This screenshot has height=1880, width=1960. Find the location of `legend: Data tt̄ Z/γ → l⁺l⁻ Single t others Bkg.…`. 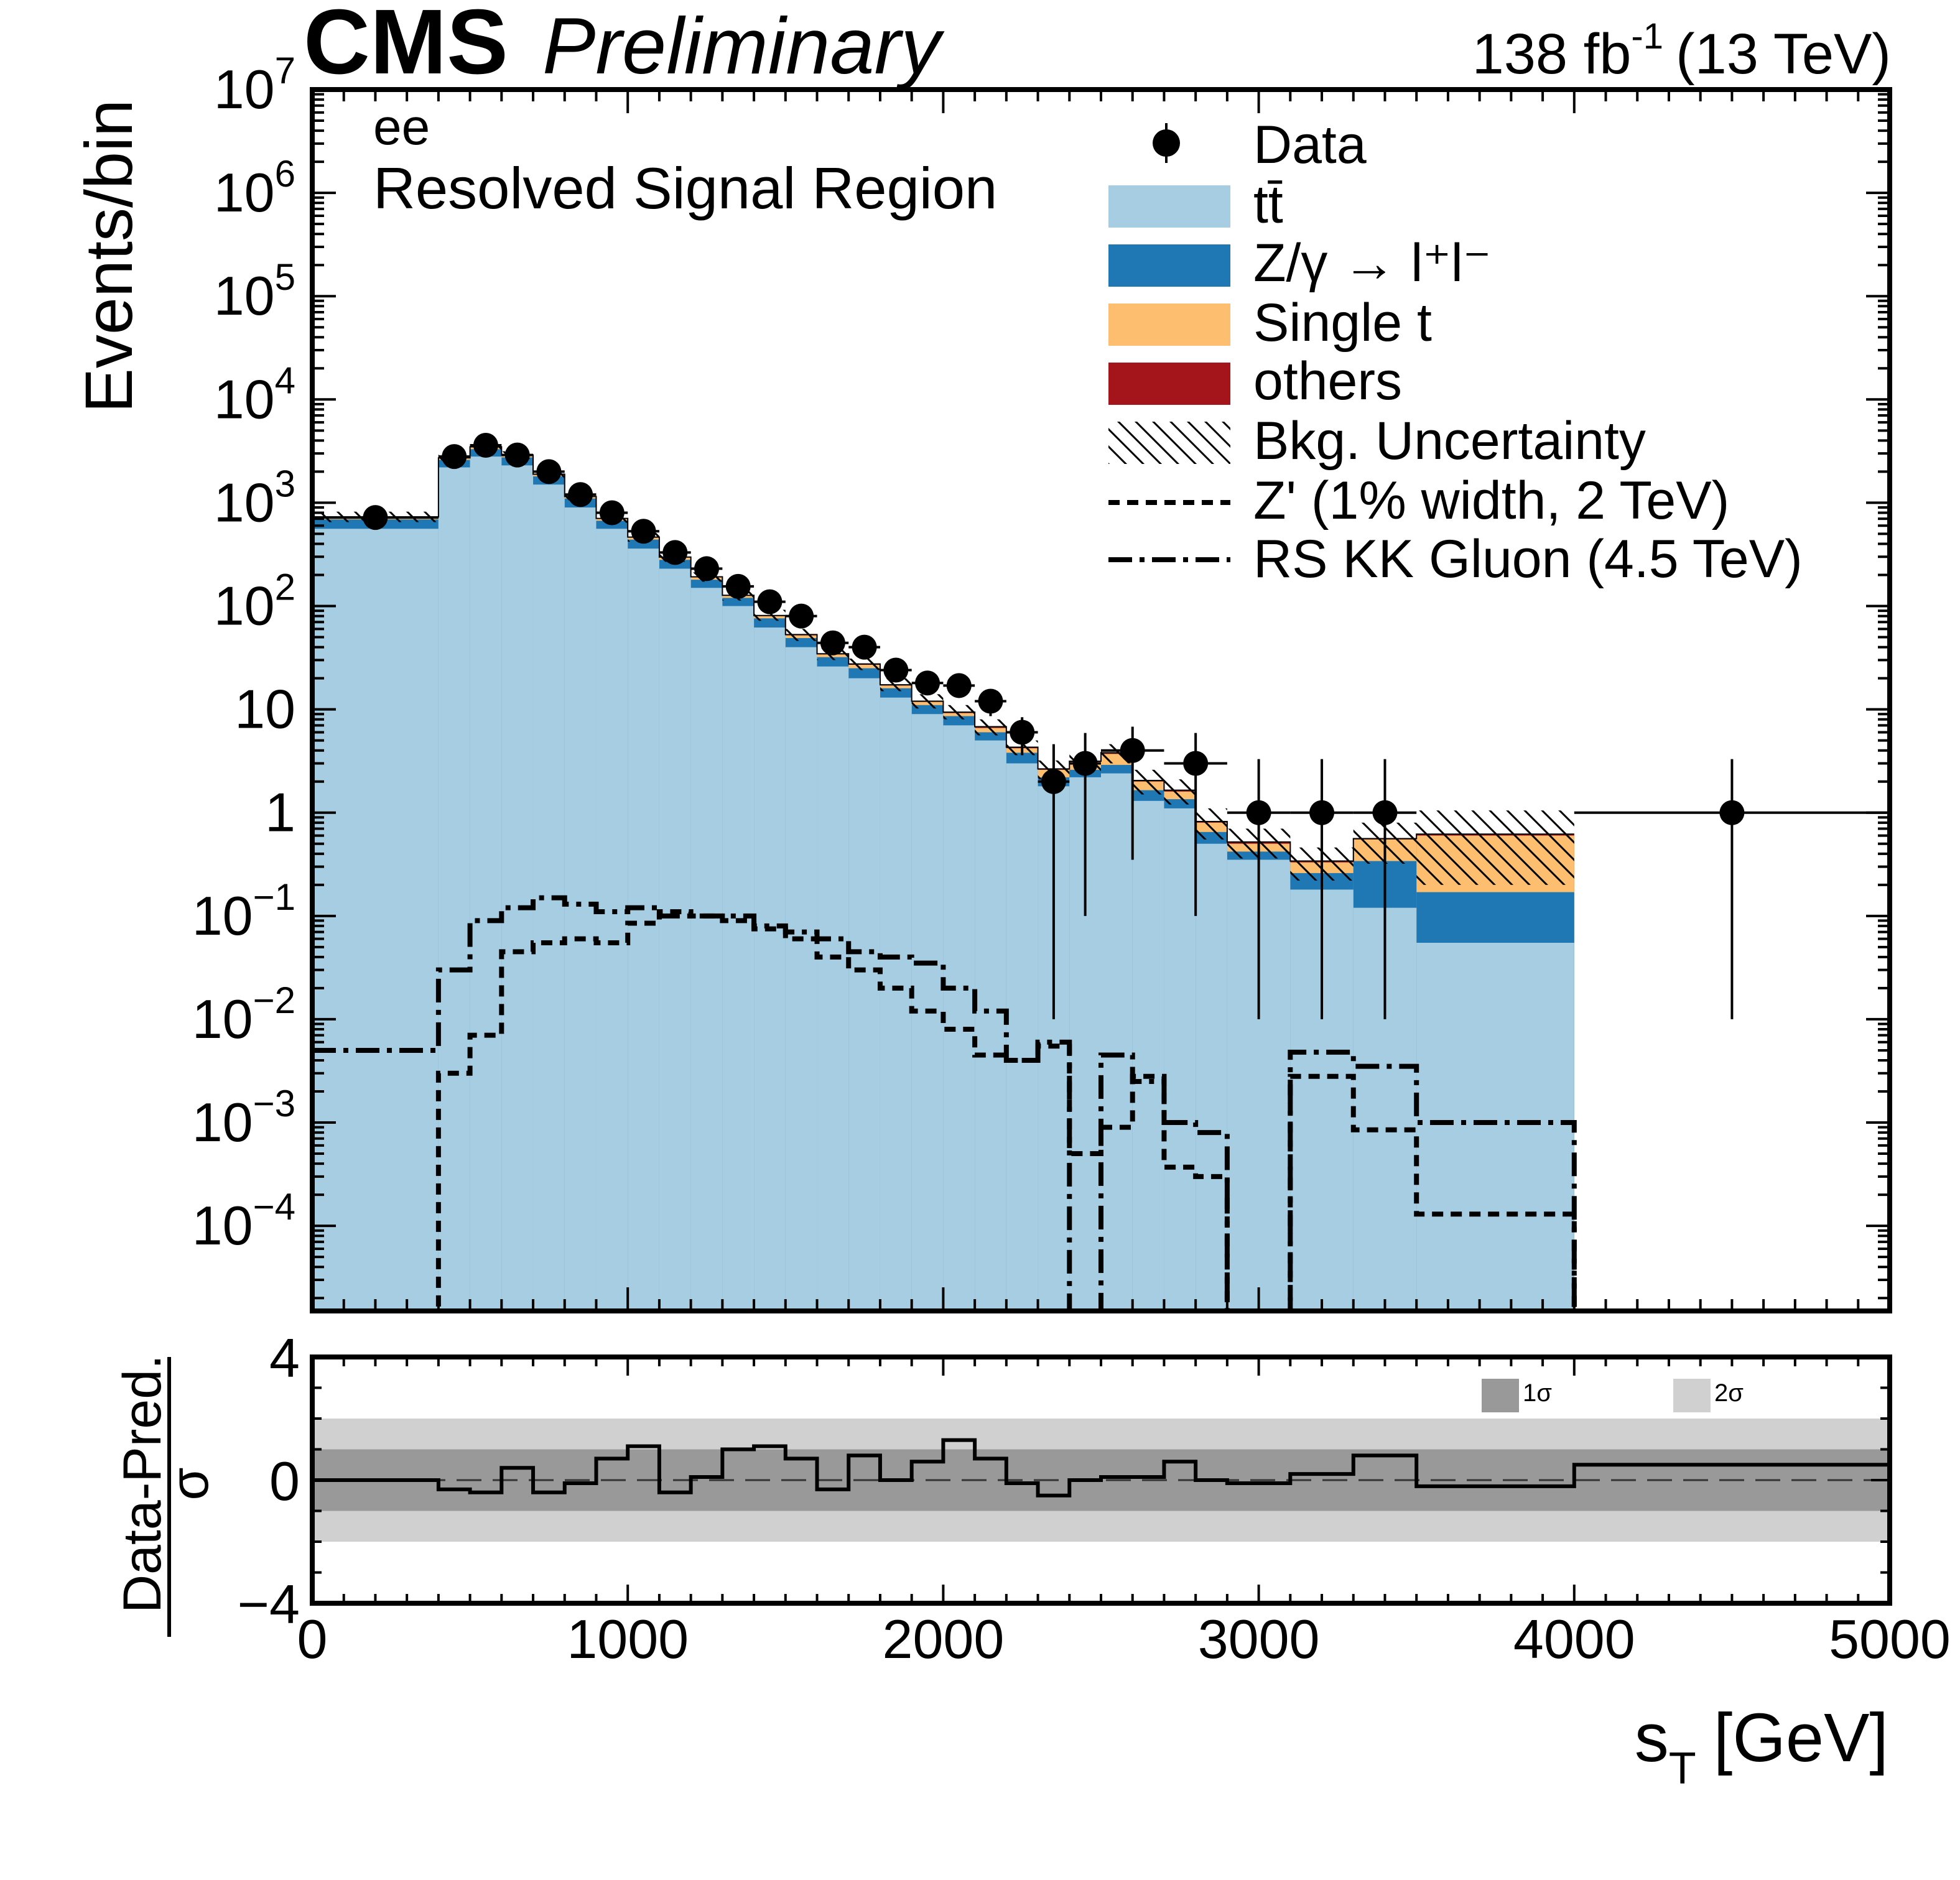

legend: Data tt̄ Z/γ → l⁺l⁻ Single t others Bkg.… is located at coordinates (1455, 352).